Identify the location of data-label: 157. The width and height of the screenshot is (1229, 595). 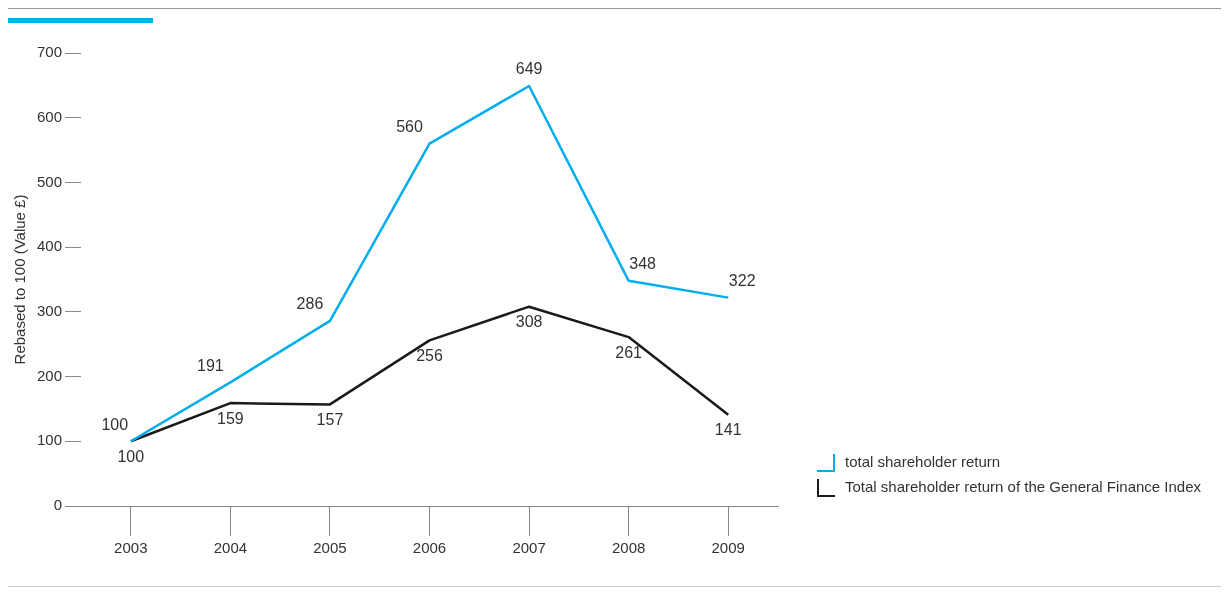
(330, 419).